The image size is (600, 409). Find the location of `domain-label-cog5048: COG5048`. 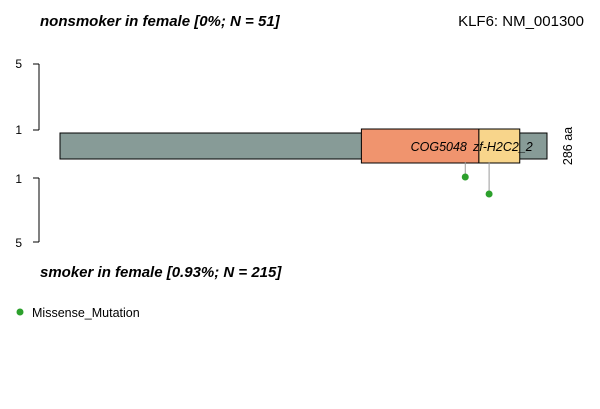

domain-label-cog5048: COG5048 is located at coordinates (439, 147).